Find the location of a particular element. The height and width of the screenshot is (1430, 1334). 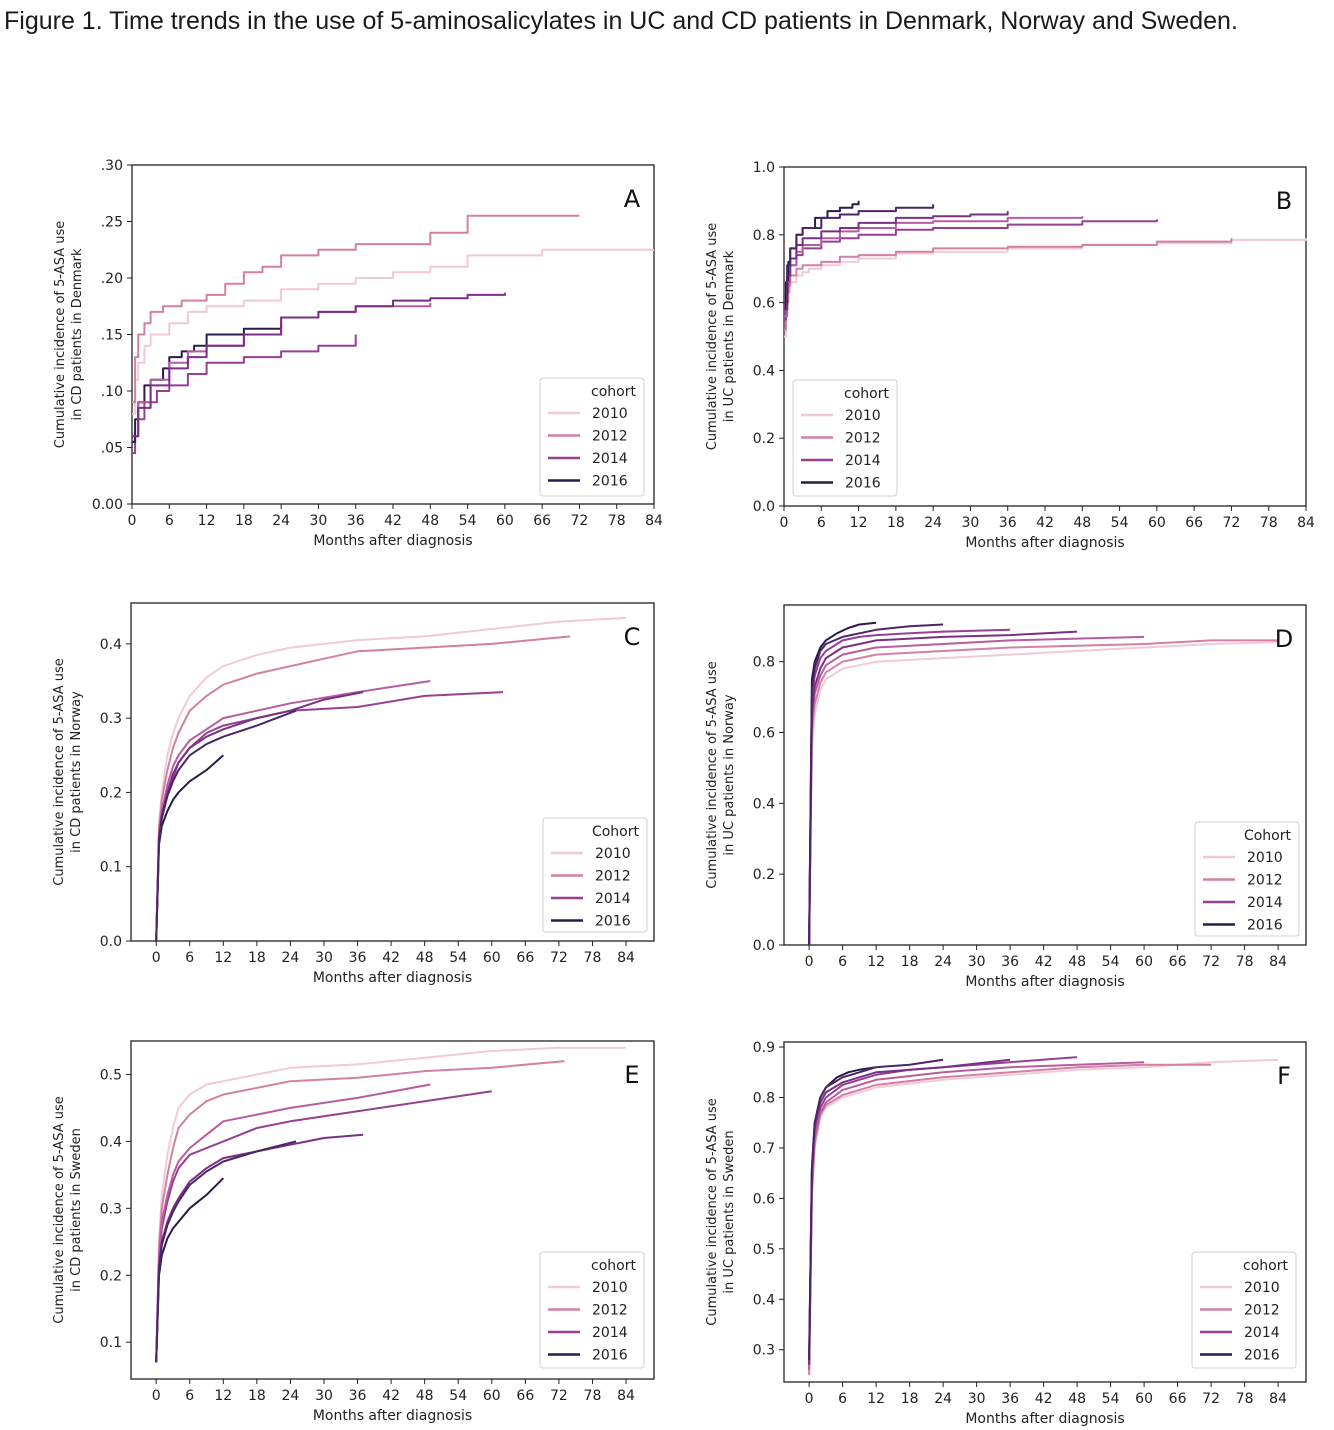

y-tick-label: 0.7 is located at coordinates (764, 1149).